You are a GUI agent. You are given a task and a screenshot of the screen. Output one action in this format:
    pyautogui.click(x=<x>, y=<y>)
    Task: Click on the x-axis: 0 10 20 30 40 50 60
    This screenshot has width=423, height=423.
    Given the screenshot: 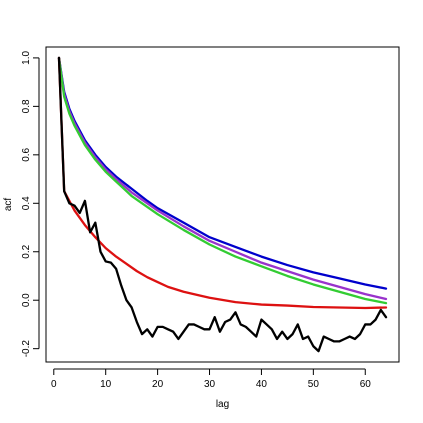 What is the action you would take?
    pyautogui.click(x=211, y=379)
    